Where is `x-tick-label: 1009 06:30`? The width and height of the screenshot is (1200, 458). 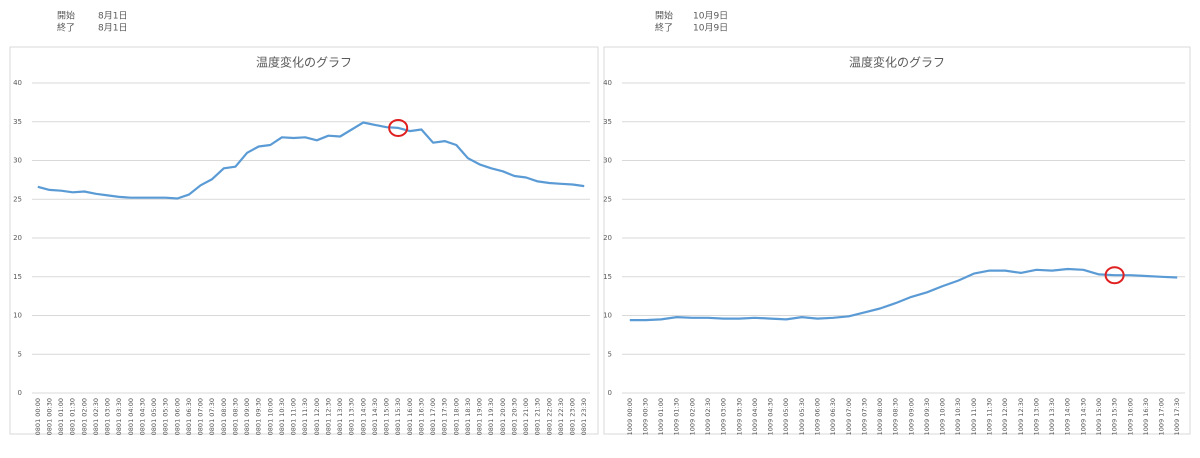
x-tick-label: 1009 06:30 is located at coordinates (833, 416).